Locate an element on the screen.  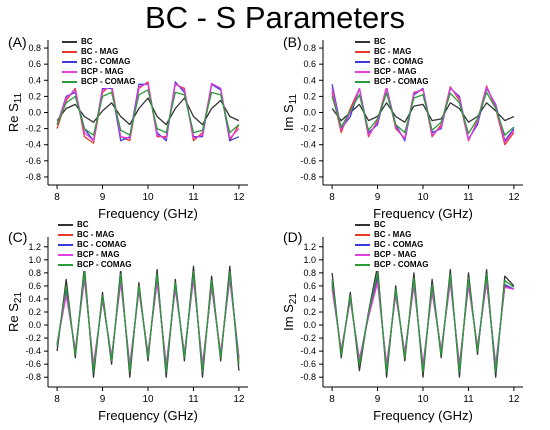
y-axis-label: Re S11 is located at coordinates (15, 112).